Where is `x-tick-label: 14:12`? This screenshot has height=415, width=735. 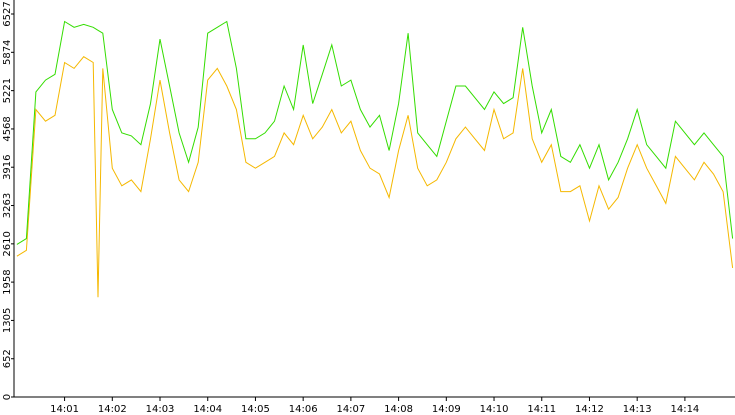 x-tick-label: 14:12 is located at coordinates (589, 409).